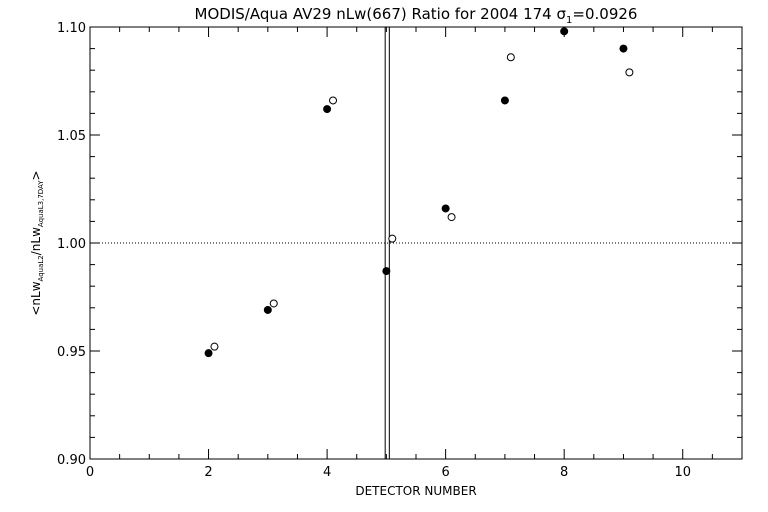 The width and height of the screenshot is (768, 512). I want to click on y-tick-label: 1.05, so click(71, 136).